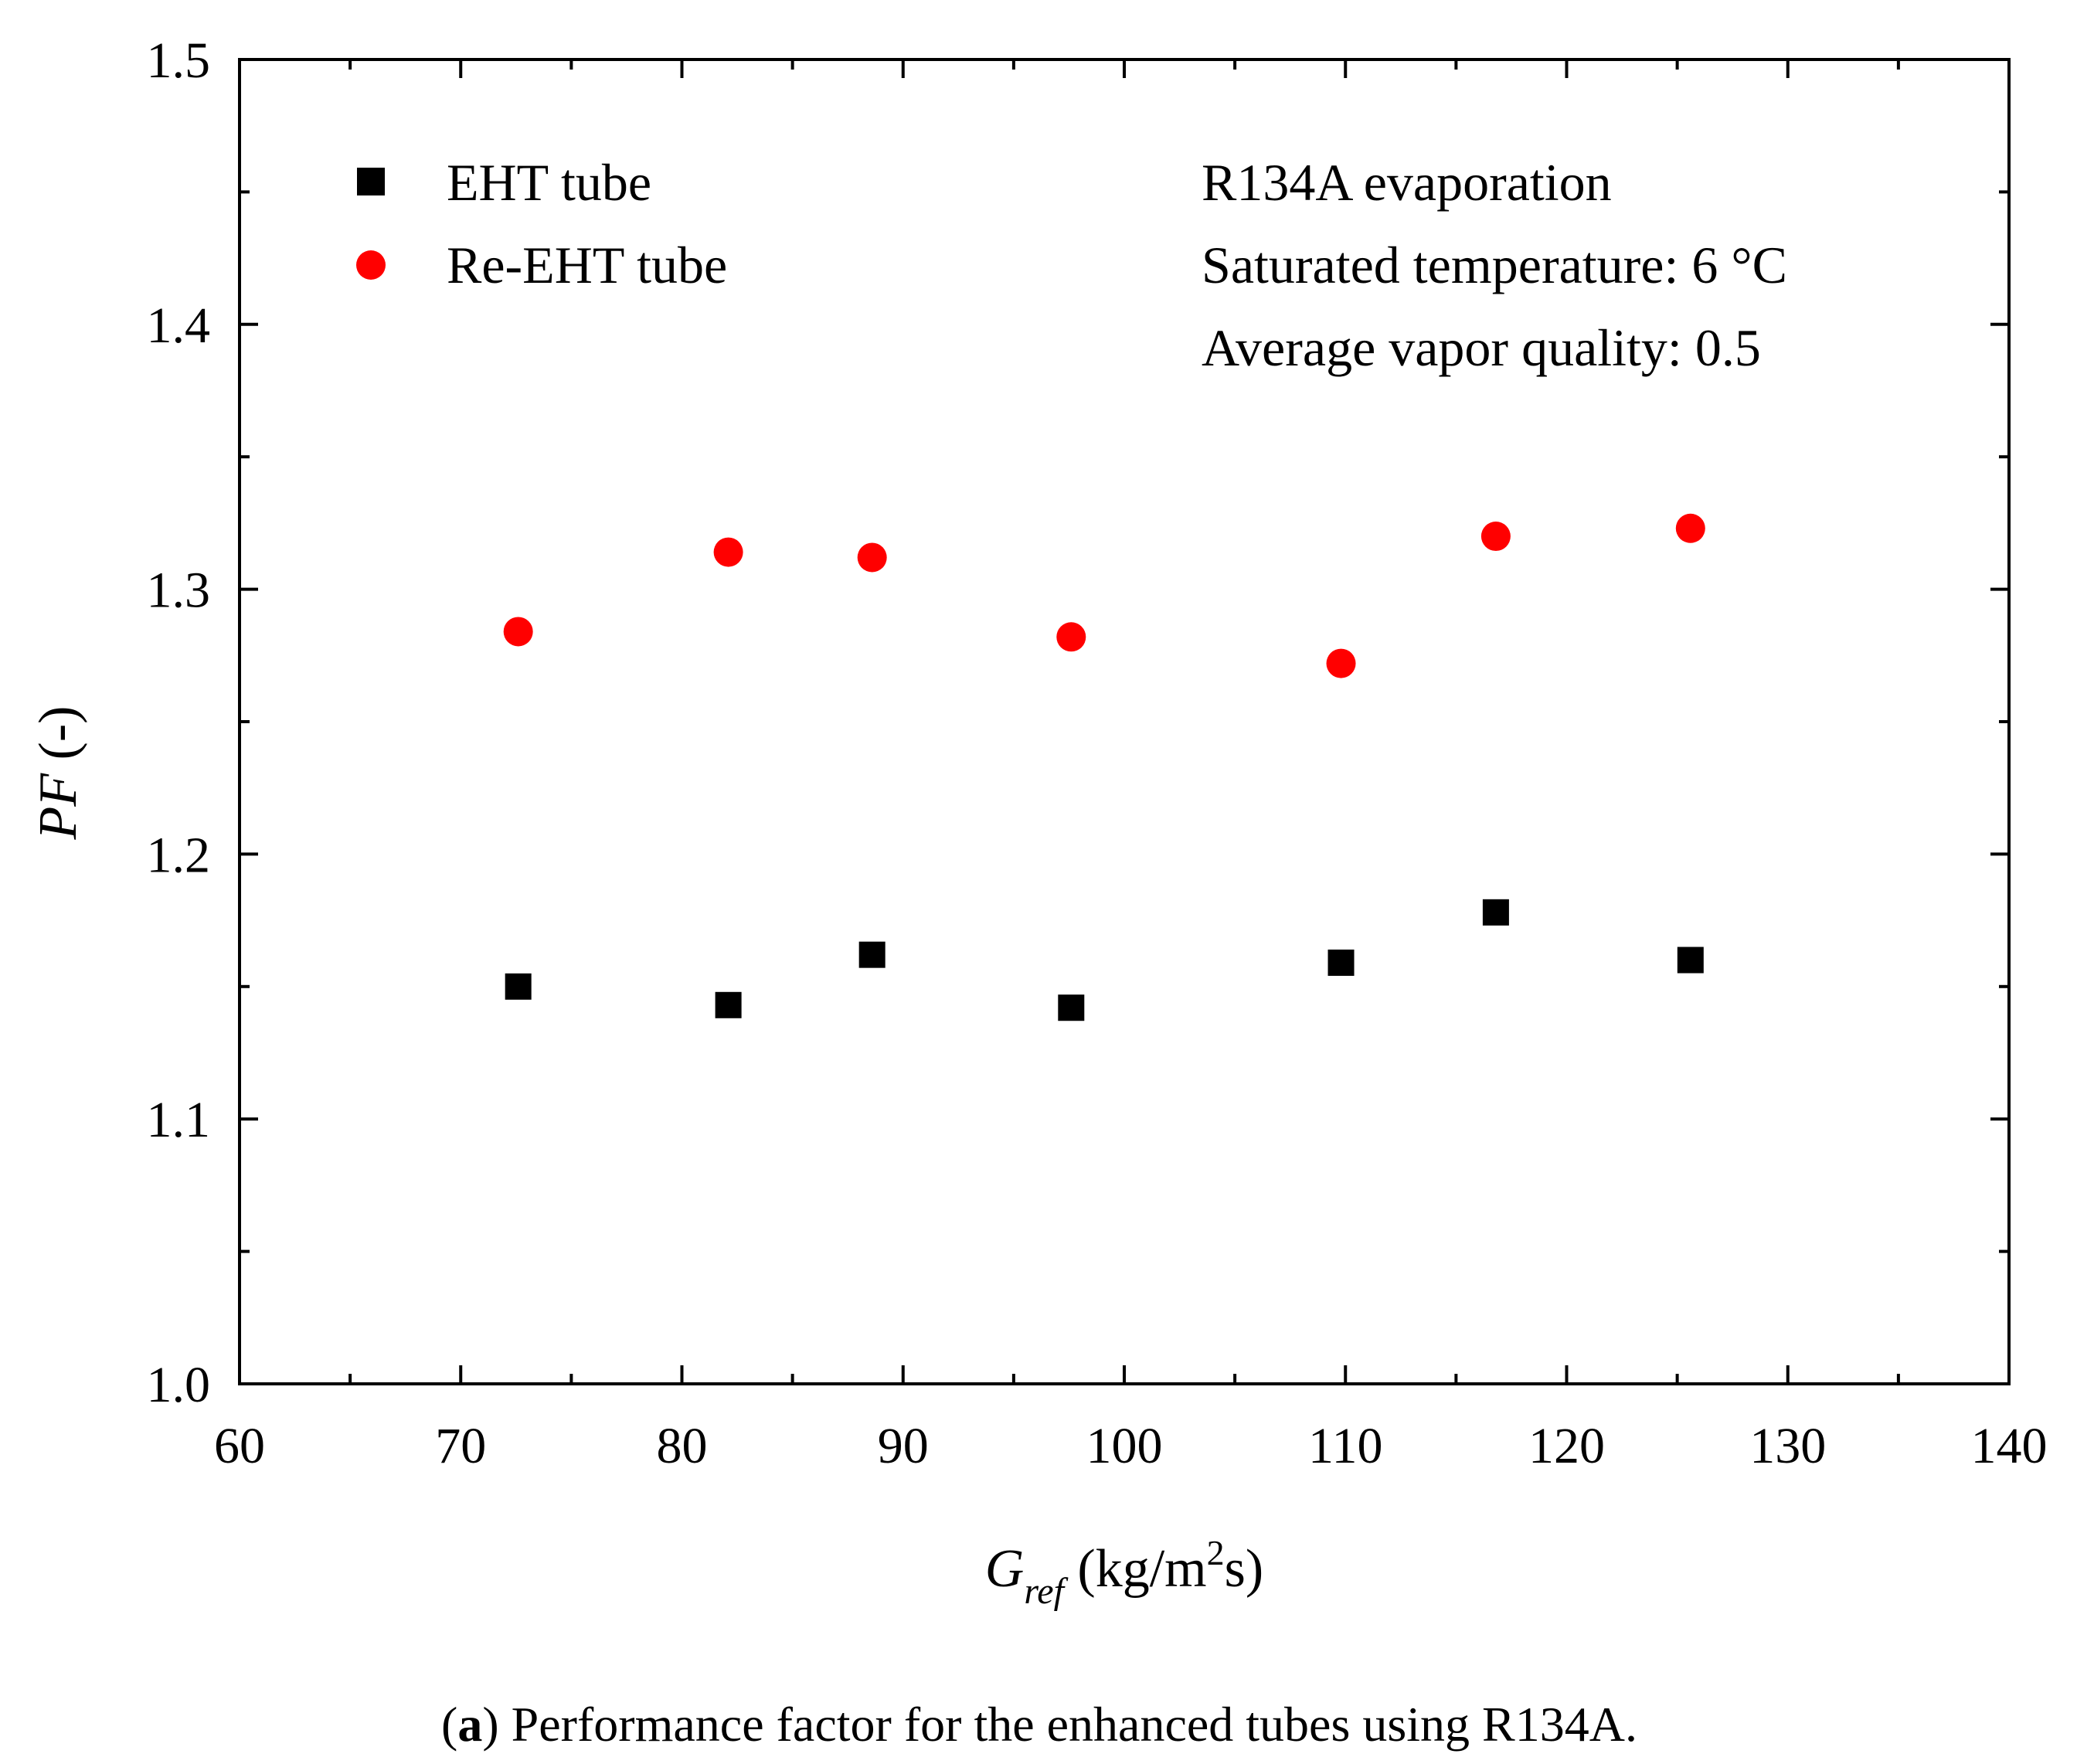 This screenshot has height=1764, width=2077. What do you see at coordinates (541, 223) in the screenshot?
I see `legend: EHT tube Re-EHT tube` at bounding box center [541, 223].